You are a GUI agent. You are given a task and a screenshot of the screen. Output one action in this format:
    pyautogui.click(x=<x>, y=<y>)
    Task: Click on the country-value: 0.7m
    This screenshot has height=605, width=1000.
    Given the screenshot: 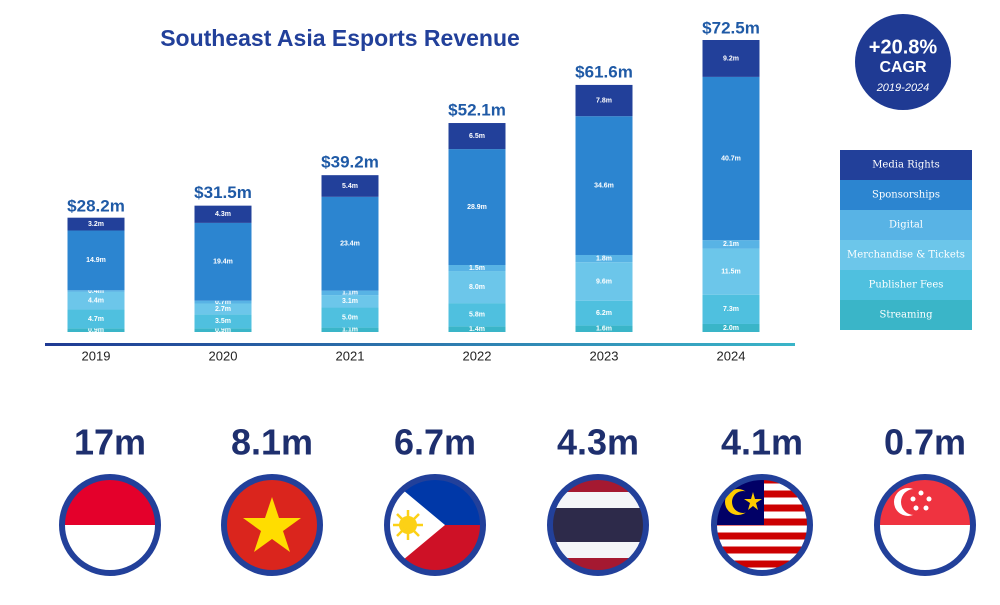 What is the action you would take?
    pyautogui.click(x=925, y=442)
    